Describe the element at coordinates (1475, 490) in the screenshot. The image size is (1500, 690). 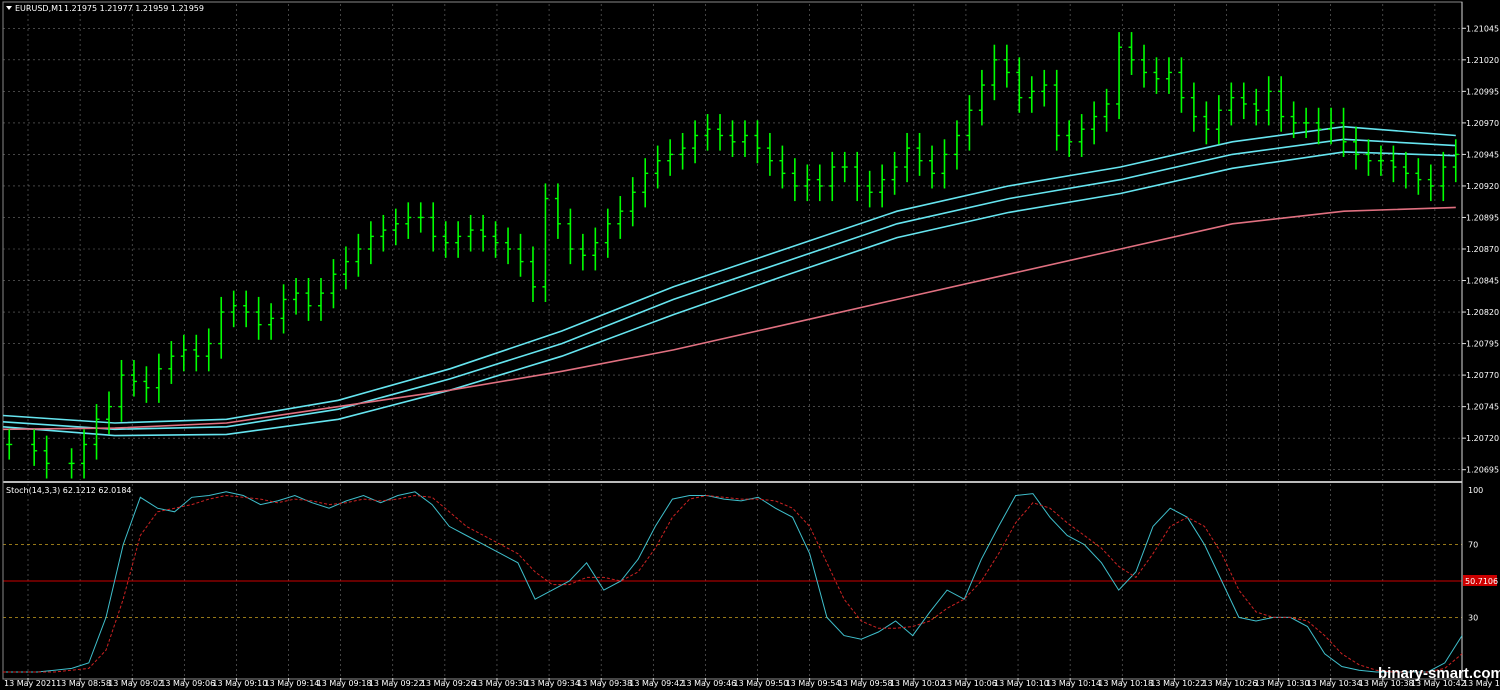
I see `indicator-tick-label: 100` at that location.